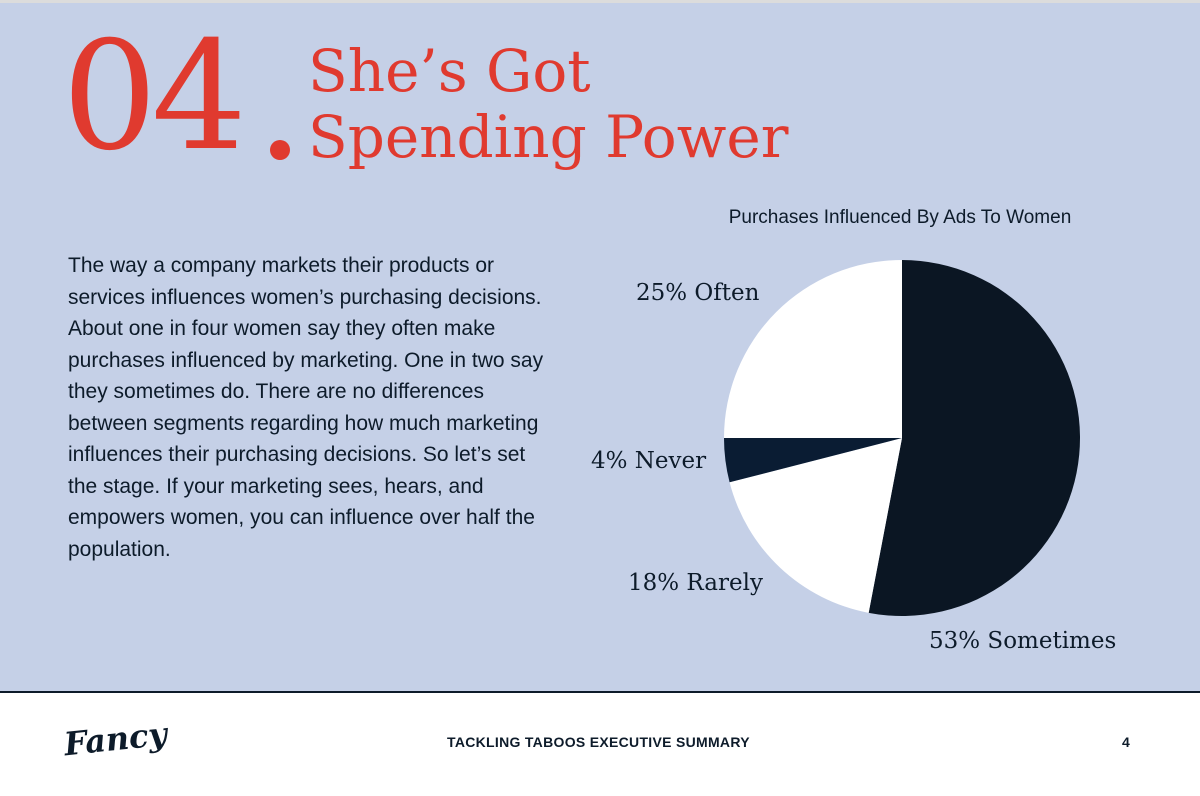 This screenshot has height=796, width=1200. I want to click on footer-divider, so click(600, 692).